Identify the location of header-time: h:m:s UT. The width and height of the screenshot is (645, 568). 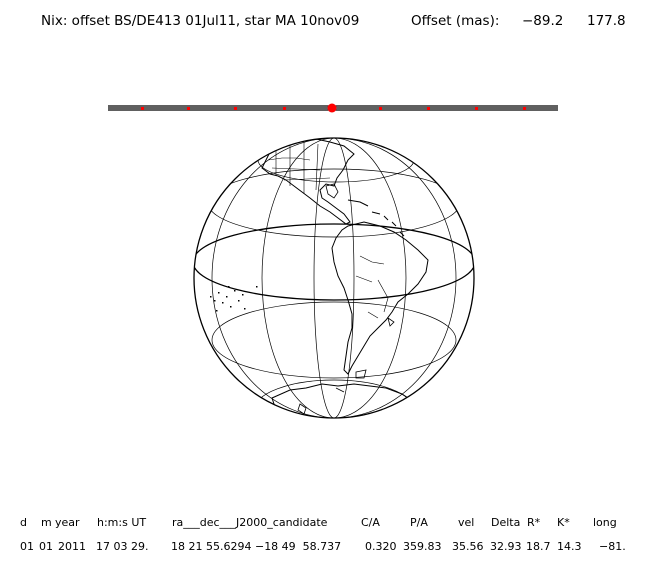
(122, 522).